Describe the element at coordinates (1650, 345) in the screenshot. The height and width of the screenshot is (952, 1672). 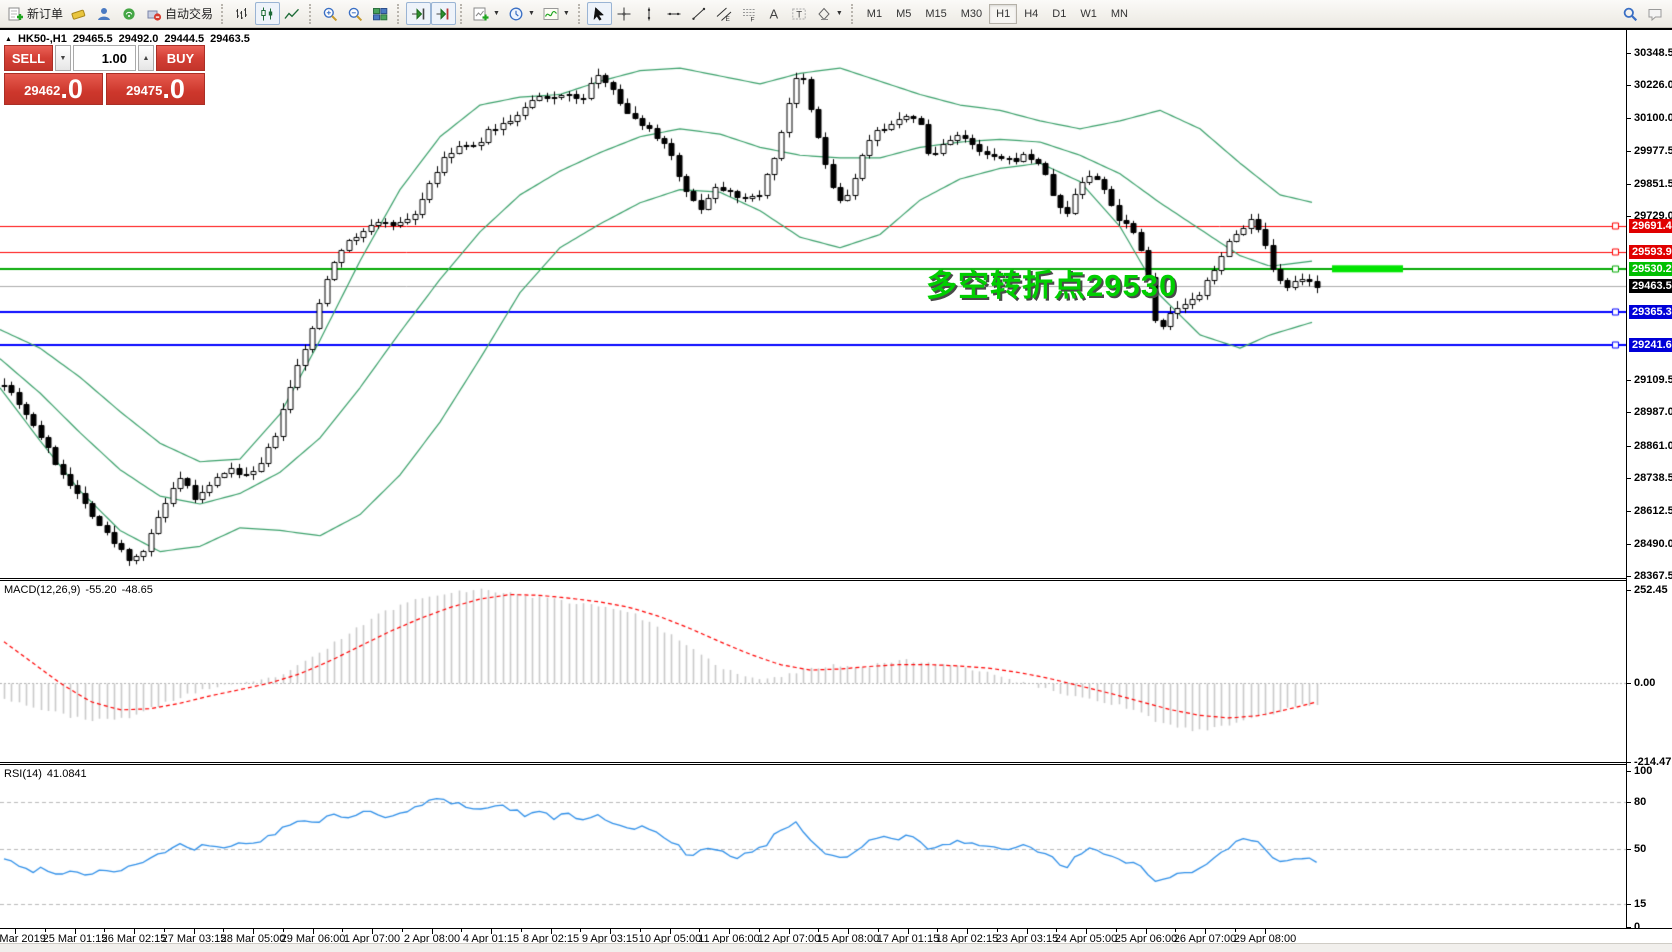
I see `hline-price-badge: 29241.6` at that location.